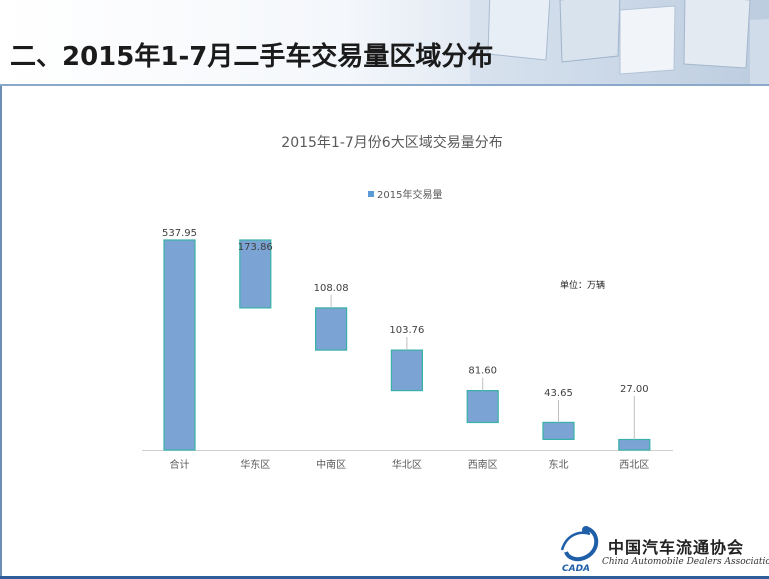  What do you see at coordinates (180, 464) in the screenshot?
I see `x-tick-label-total: 合计` at bounding box center [180, 464].